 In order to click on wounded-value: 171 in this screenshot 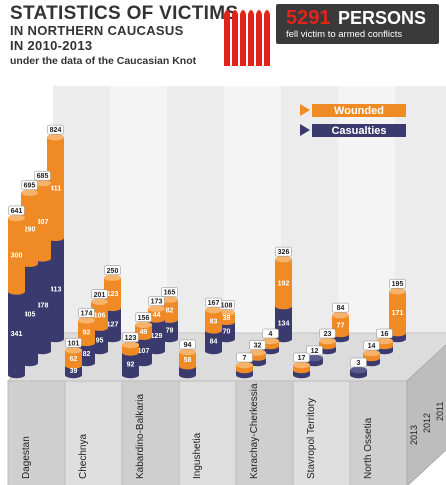, I will do `click(398, 313)`.